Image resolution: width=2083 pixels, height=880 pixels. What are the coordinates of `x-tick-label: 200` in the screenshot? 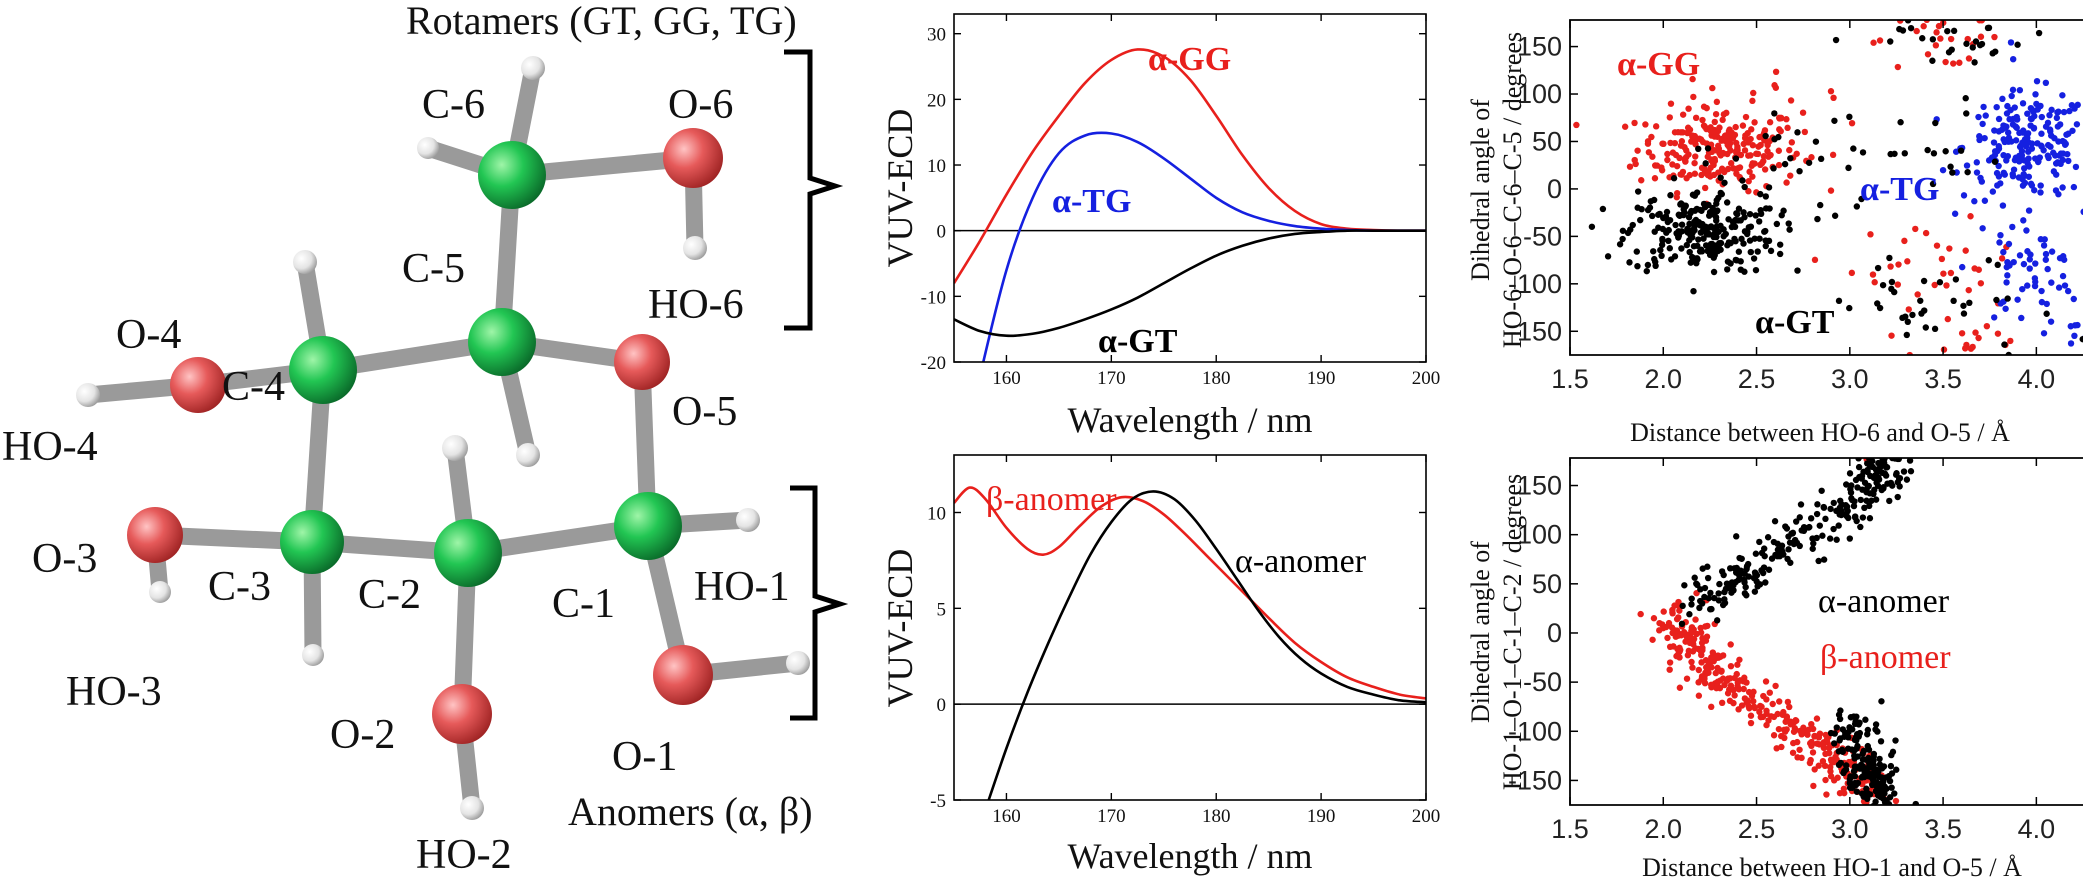 It's located at (1426, 378).